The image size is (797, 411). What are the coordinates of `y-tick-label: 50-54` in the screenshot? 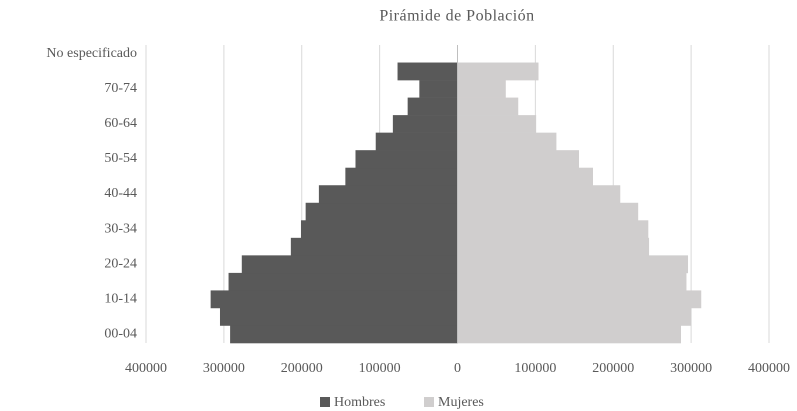 It's located at (120, 158).